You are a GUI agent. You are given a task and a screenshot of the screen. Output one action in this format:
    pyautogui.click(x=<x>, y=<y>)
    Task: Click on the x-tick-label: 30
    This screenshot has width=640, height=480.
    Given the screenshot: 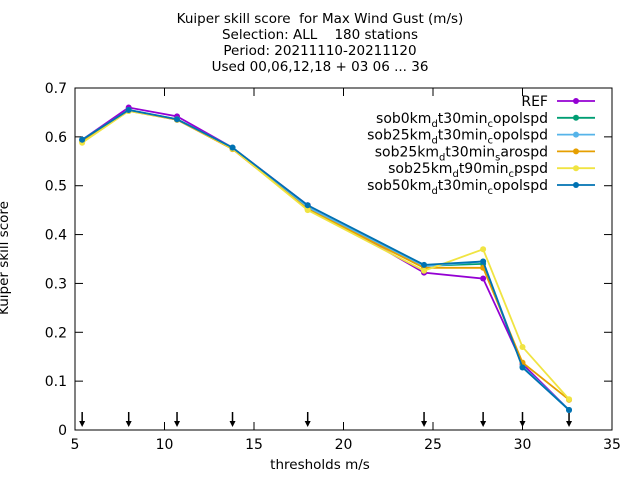 What is the action you would take?
    pyautogui.click(x=523, y=445)
    